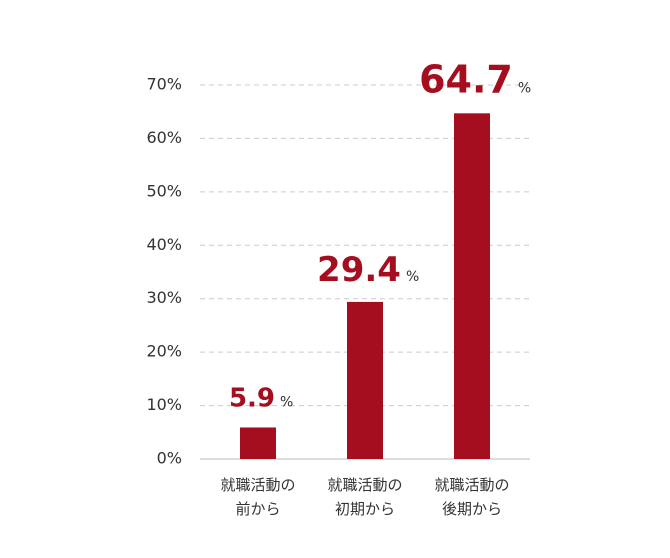 The width and height of the screenshot is (670, 558). What do you see at coordinates (257, 509) in the screenshot?
I see `x-tick-label-line: 前から` at bounding box center [257, 509].